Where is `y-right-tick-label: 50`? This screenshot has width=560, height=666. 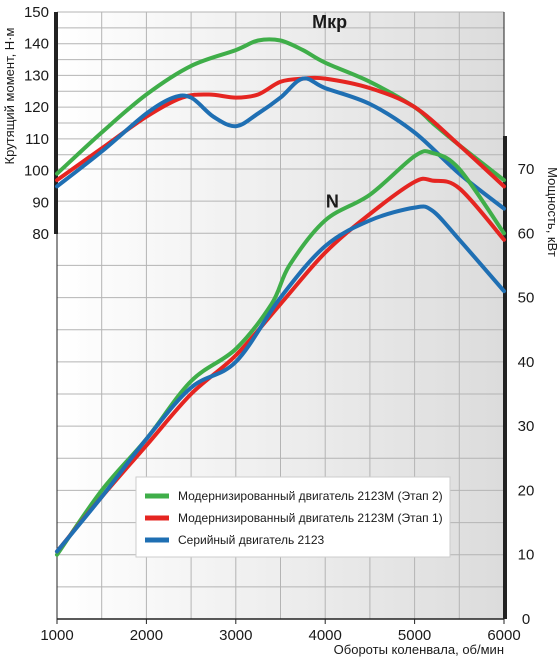
y-right-tick-label: 50 is located at coordinates (526, 298).